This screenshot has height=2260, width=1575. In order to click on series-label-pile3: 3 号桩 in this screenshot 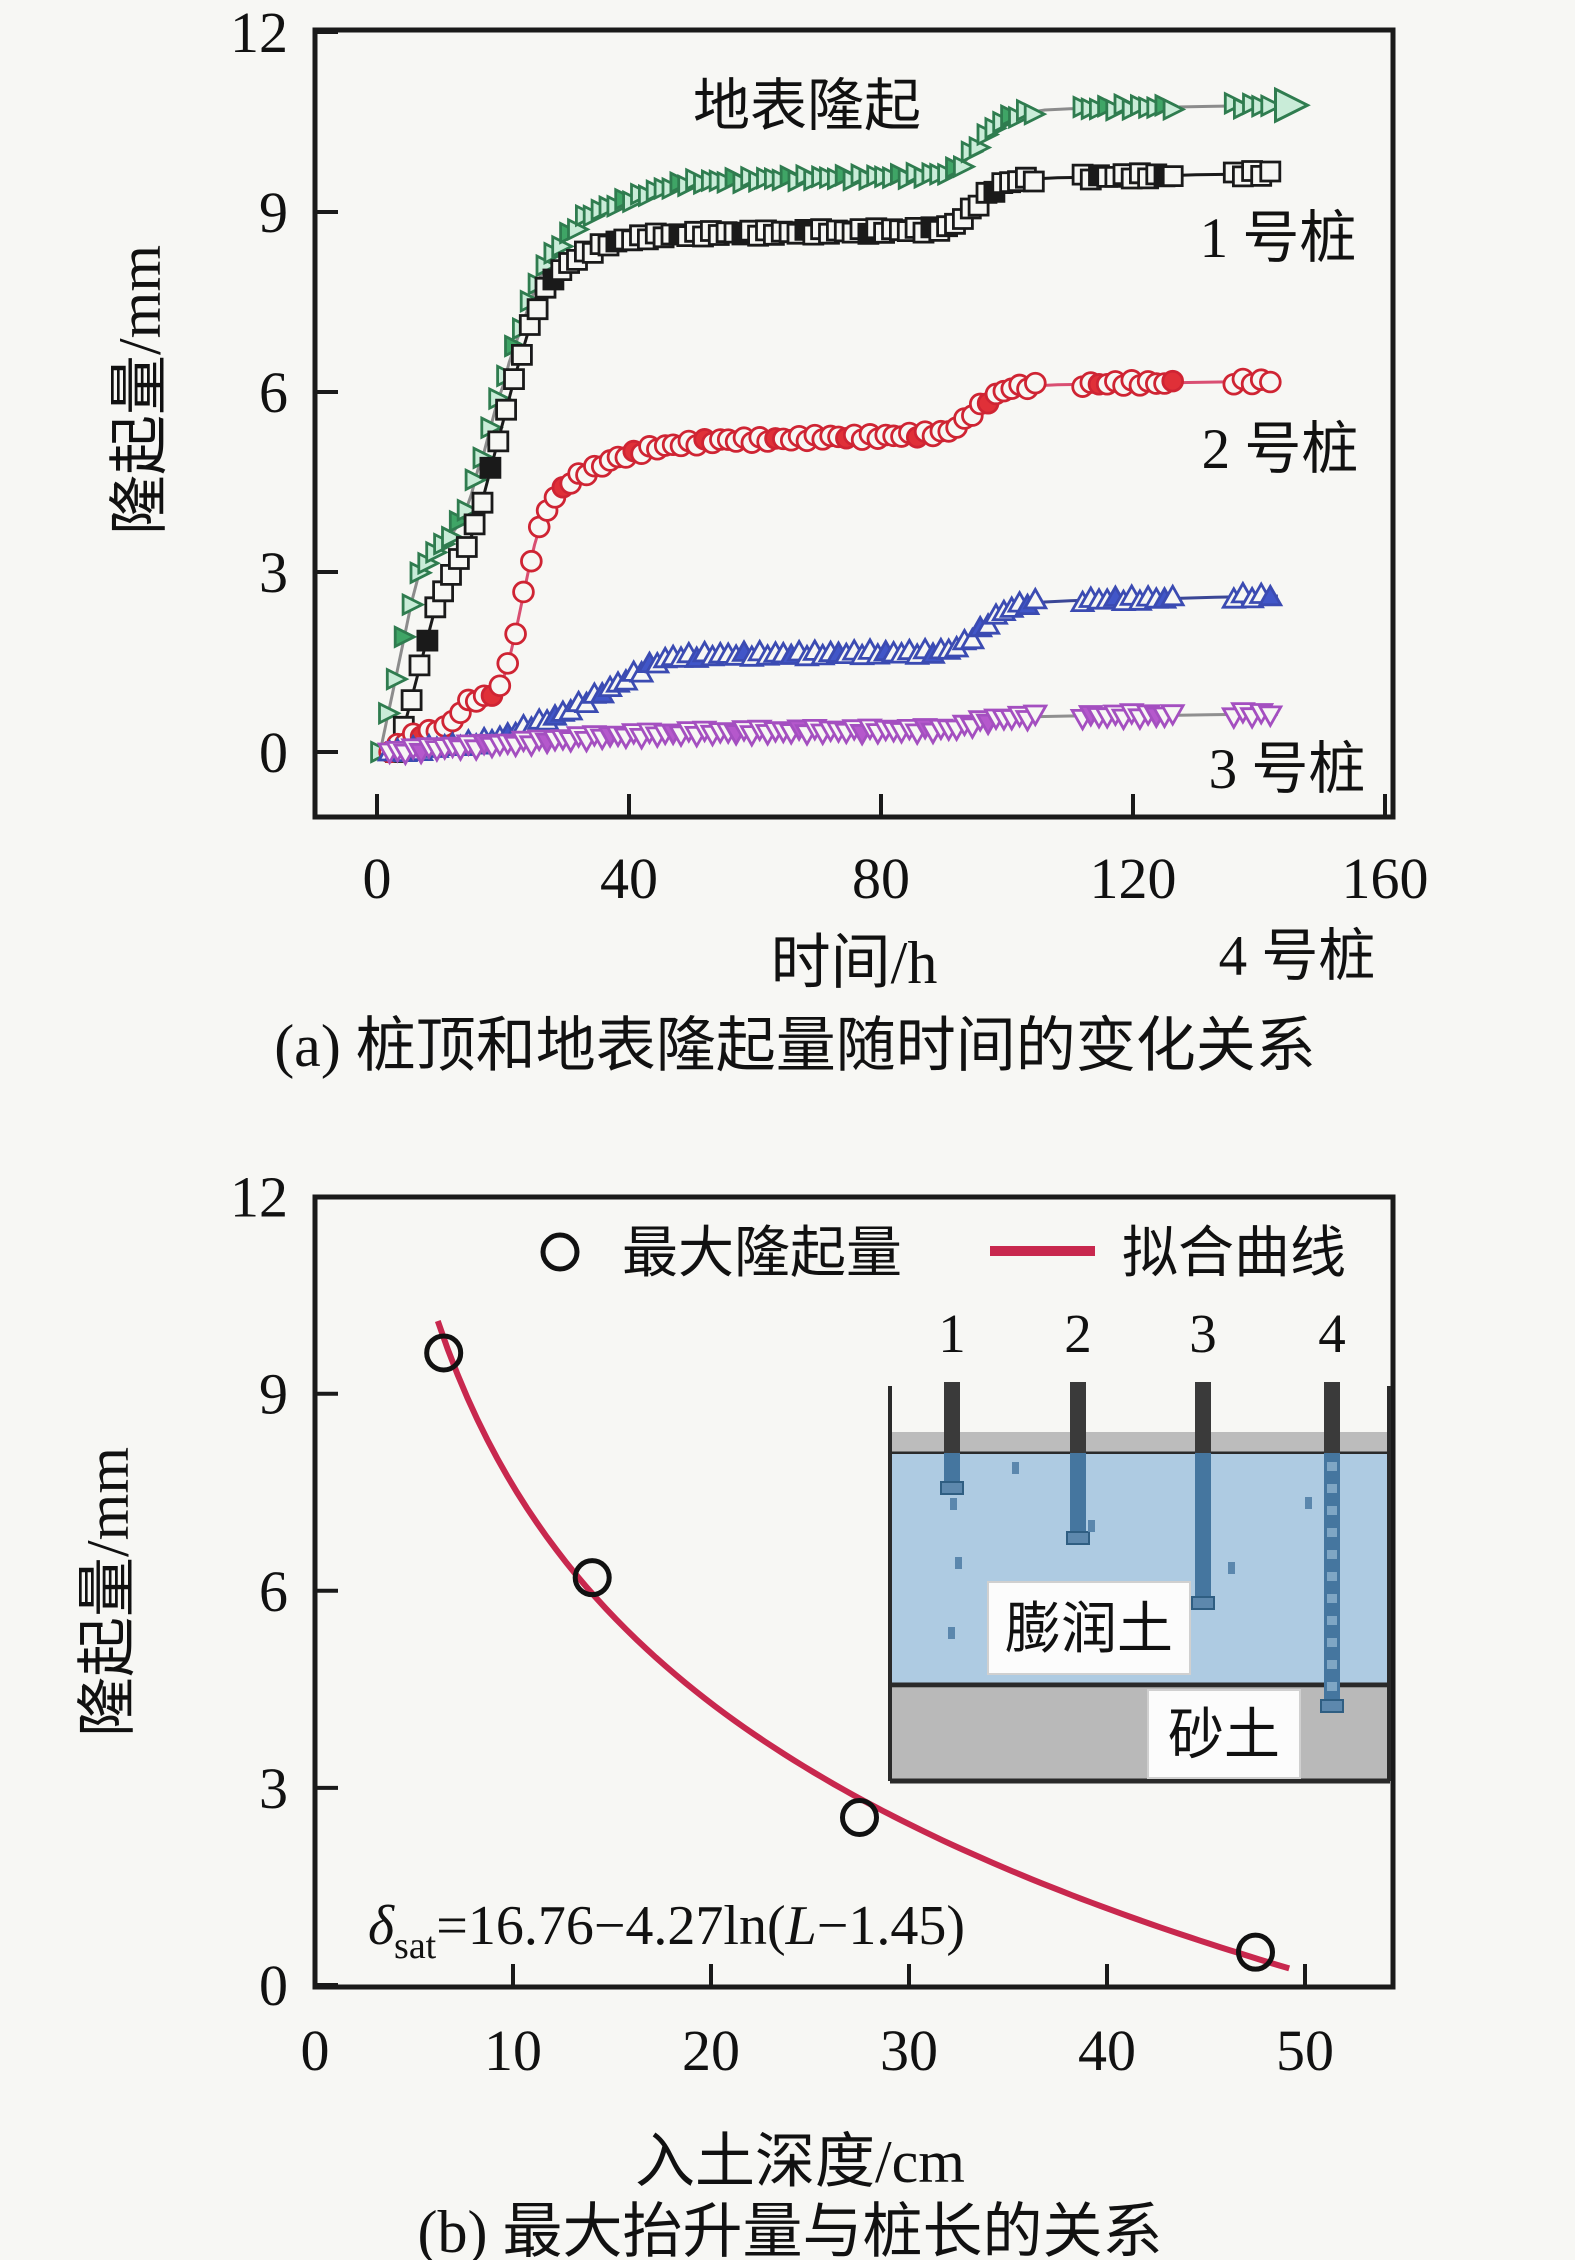, I will do `click(1287, 769)`.